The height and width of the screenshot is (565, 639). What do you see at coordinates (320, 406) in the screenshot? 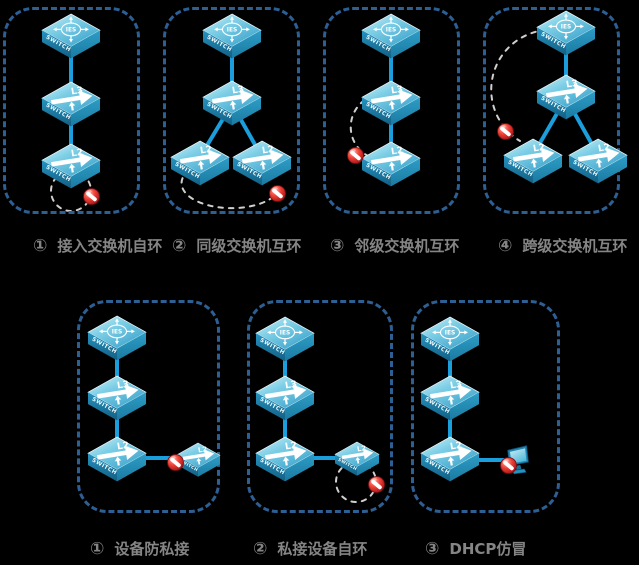
I see `panel-private-device-self-loop` at bounding box center [320, 406].